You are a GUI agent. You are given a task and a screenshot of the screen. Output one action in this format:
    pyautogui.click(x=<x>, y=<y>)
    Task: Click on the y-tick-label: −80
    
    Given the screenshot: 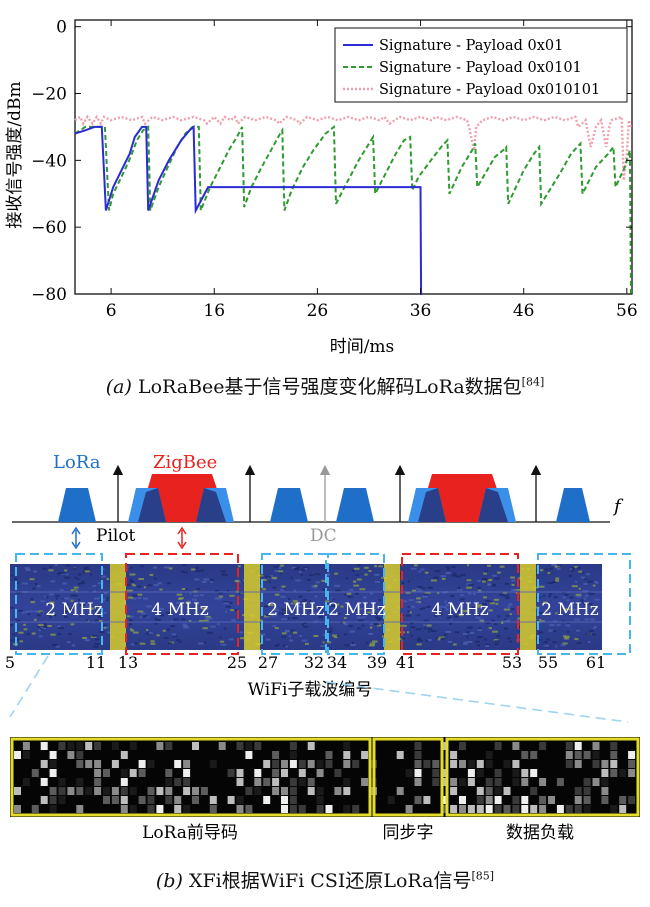 What is the action you would take?
    pyautogui.click(x=49, y=295)
    